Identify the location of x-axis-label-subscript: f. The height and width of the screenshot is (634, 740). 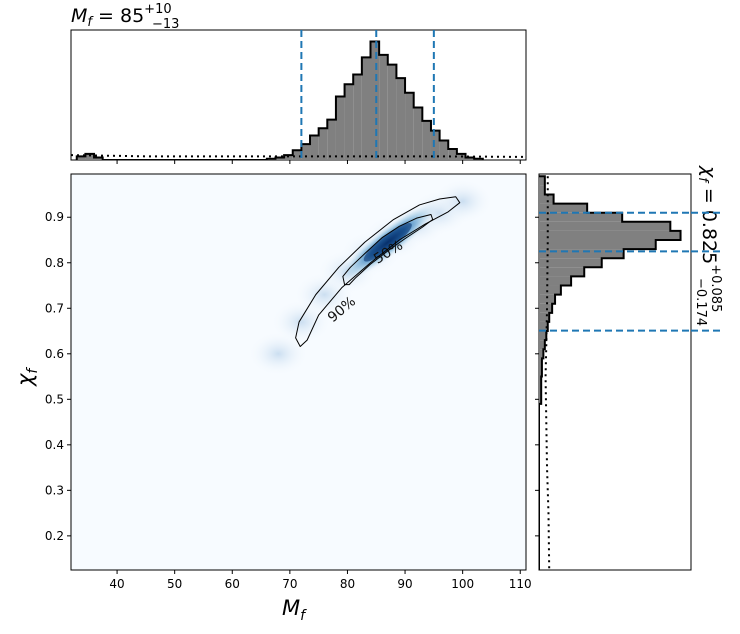
(303, 616).